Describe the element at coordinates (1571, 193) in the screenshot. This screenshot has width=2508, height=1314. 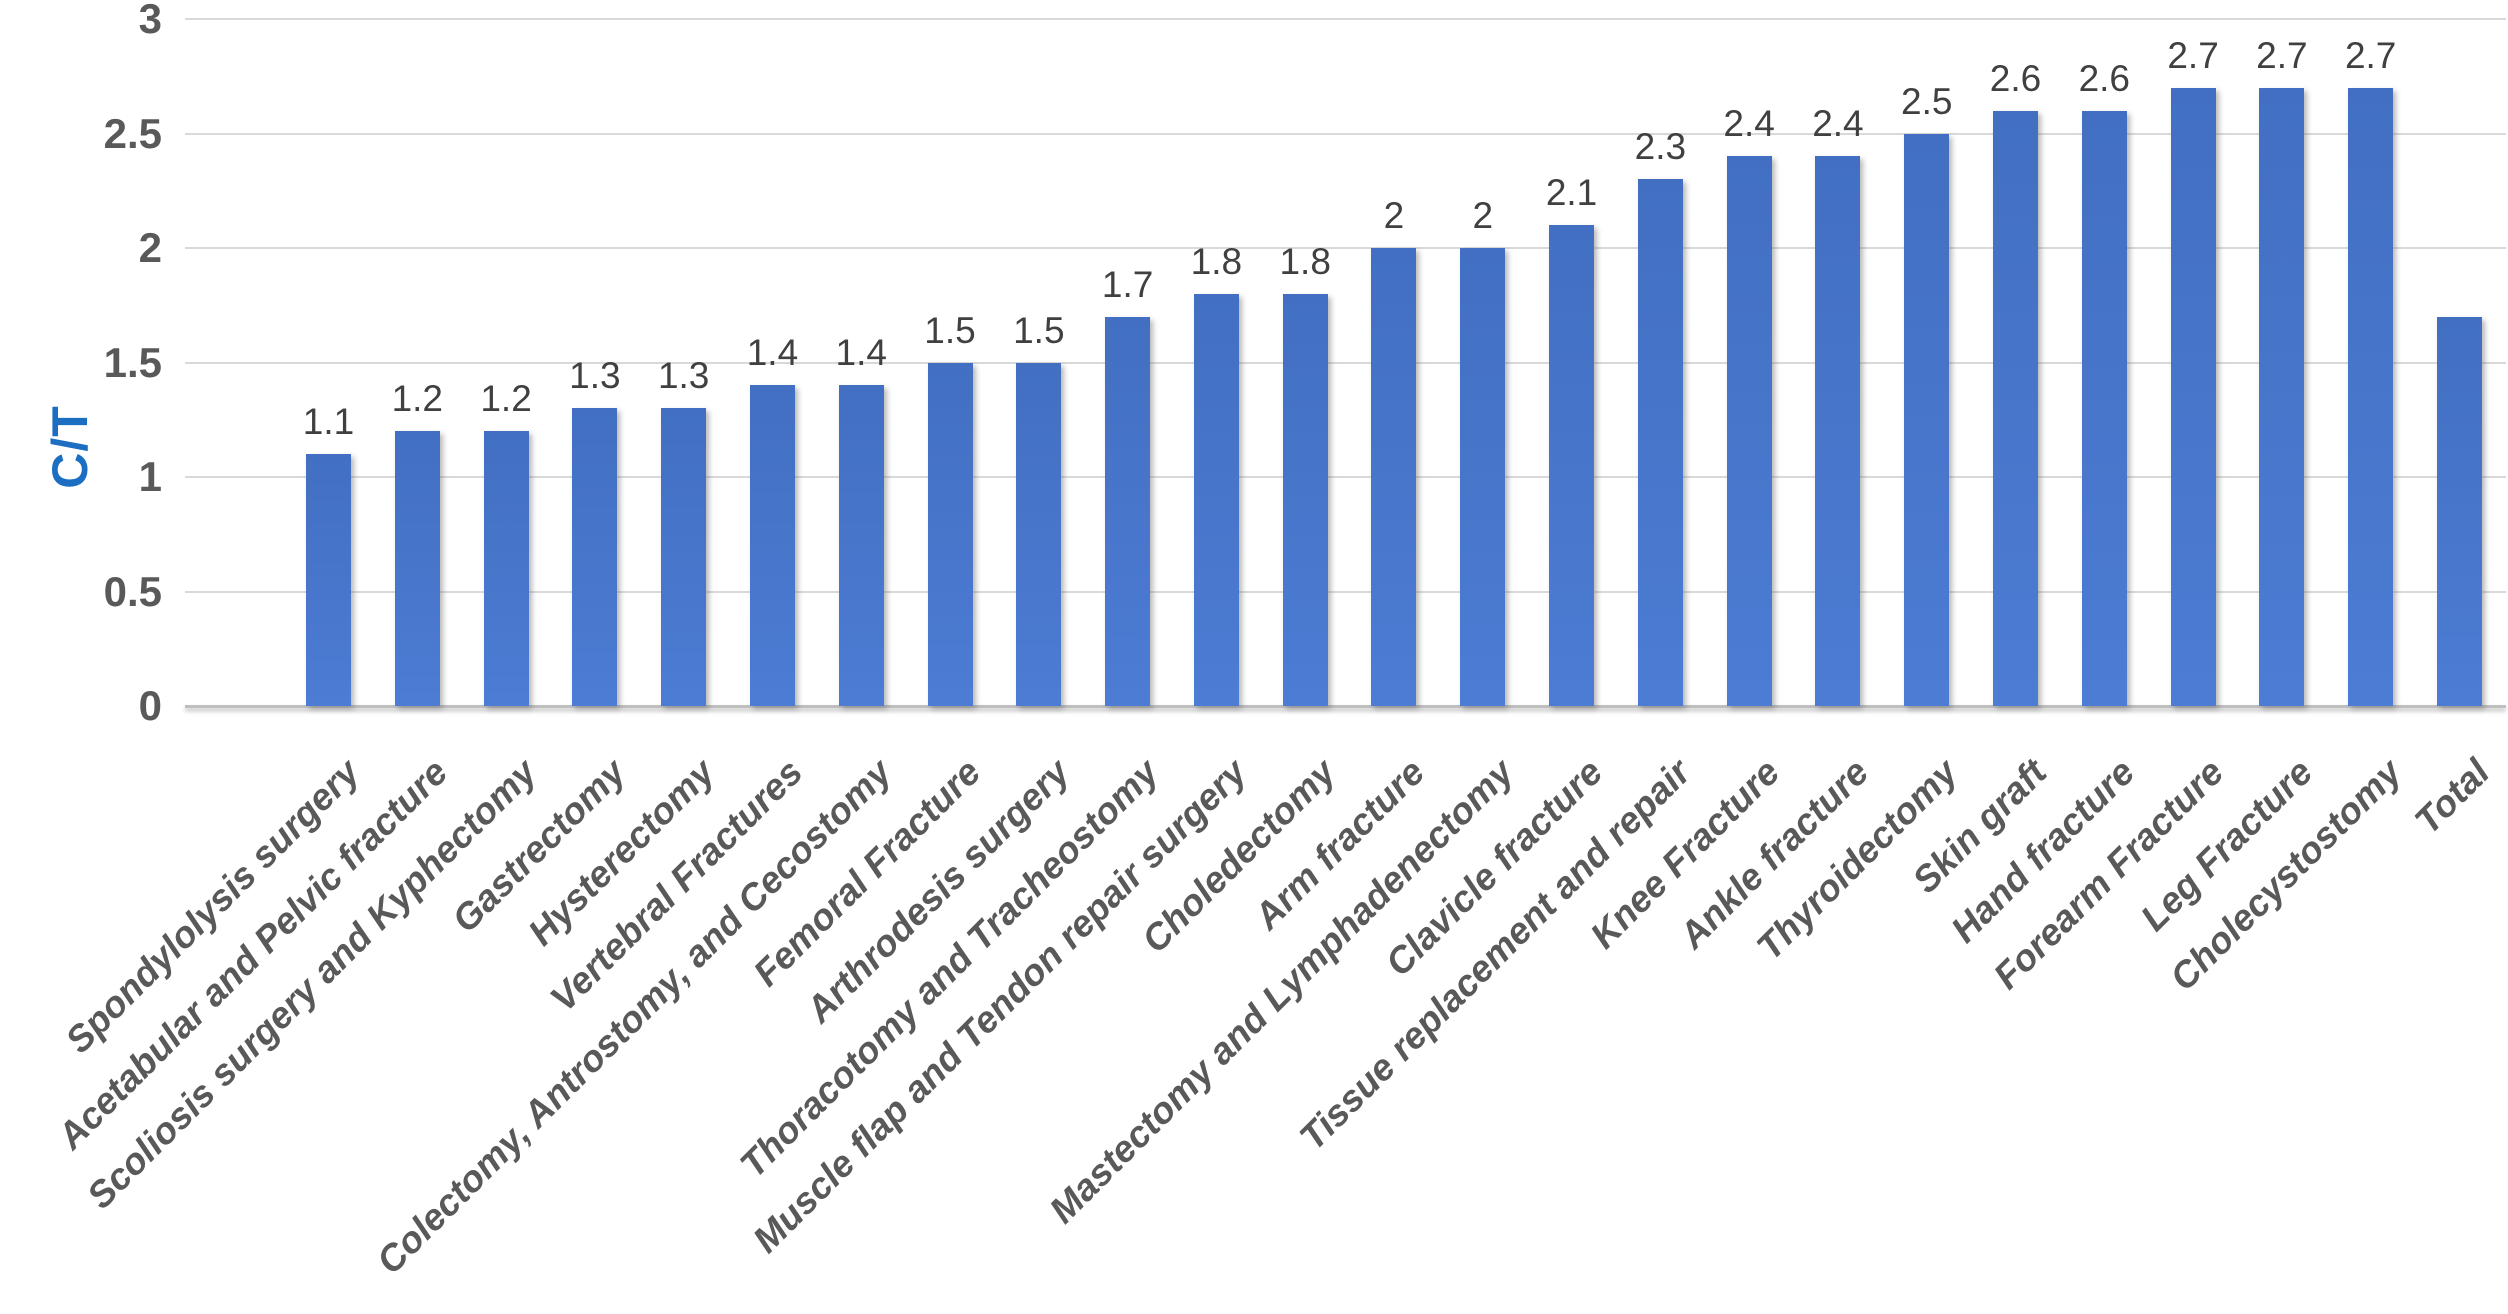
I see `bar-value-label: 2.1` at that location.